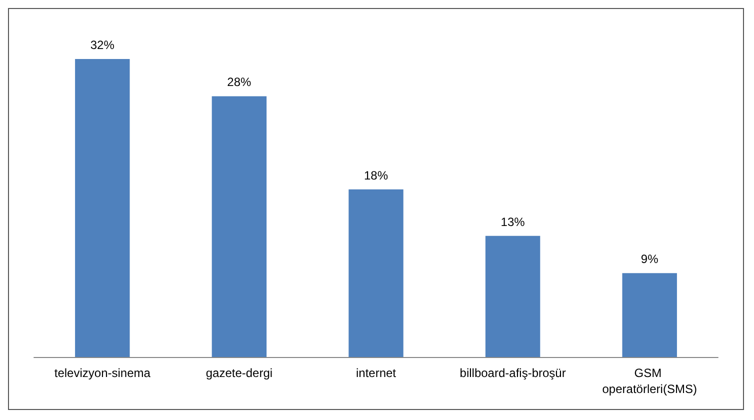  What do you see at coordinates (239, 373) in the screenshot?
I see `x-tick-label: gazete-dergi` at bounding box center [239, 373].